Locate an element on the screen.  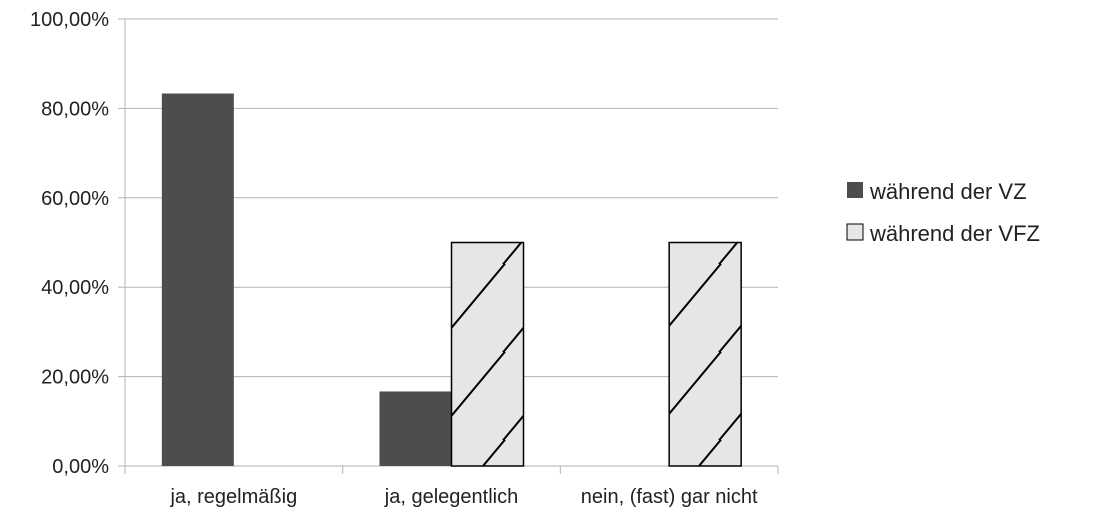
y-tick-label: 60,00% is located at coordinates (75, 199).